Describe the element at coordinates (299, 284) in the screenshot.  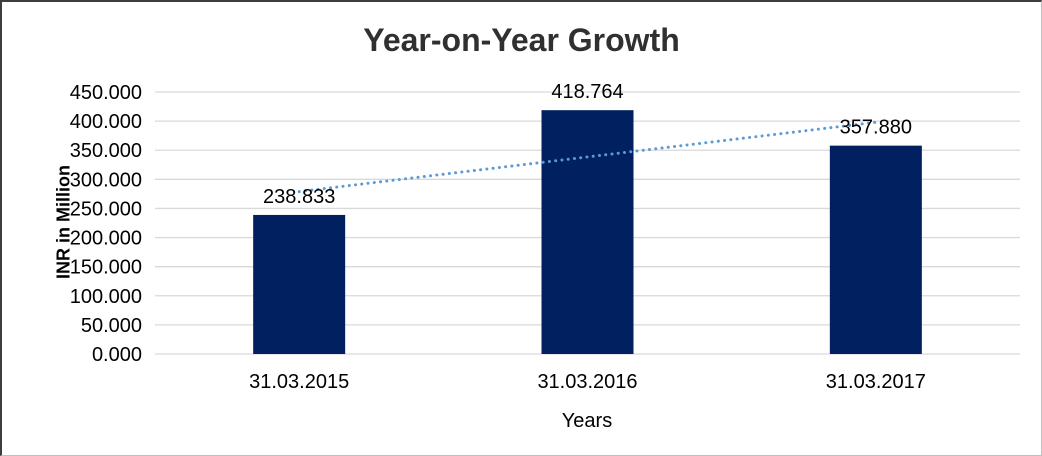
I see `bar-31.03.2015` at that location.